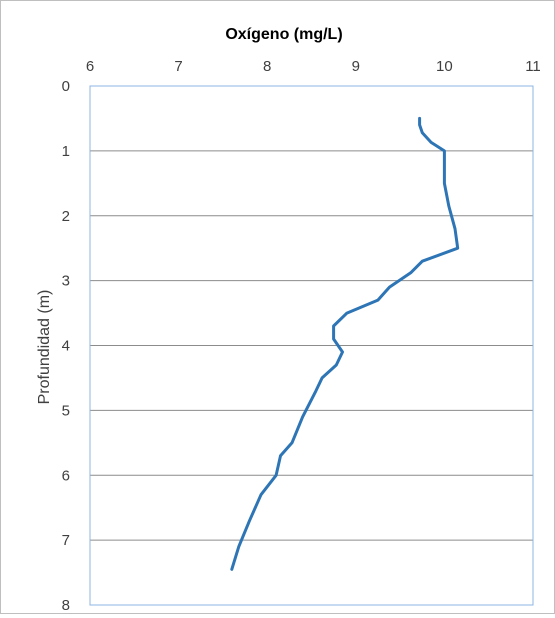  What do you see at coordinates (66, 151) in the screenshot?
I see `y-tick-label: 1` at bounding box center [66, 151].